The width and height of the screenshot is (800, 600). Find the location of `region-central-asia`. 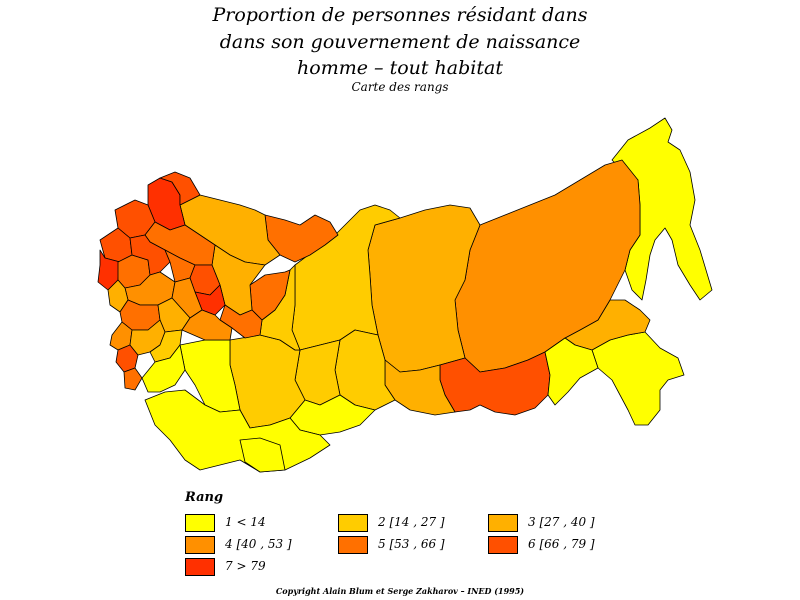

region-central-asia is located at coordinates (237, 431).